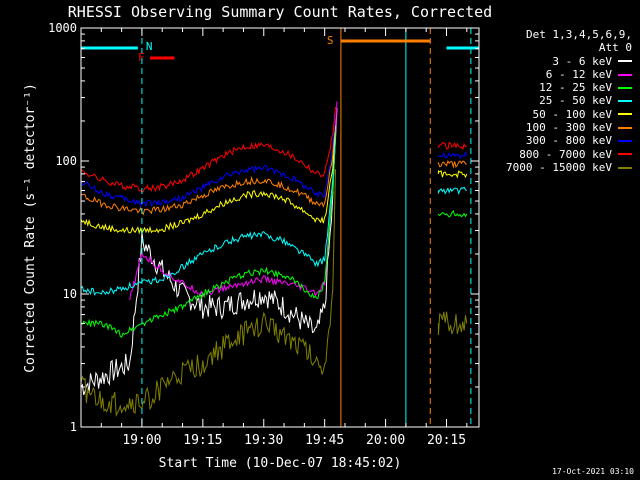 Image resolution: width=640 pixels, height=480 pixels. I want to click on y-tick-label: 1000, so click(62, 28).